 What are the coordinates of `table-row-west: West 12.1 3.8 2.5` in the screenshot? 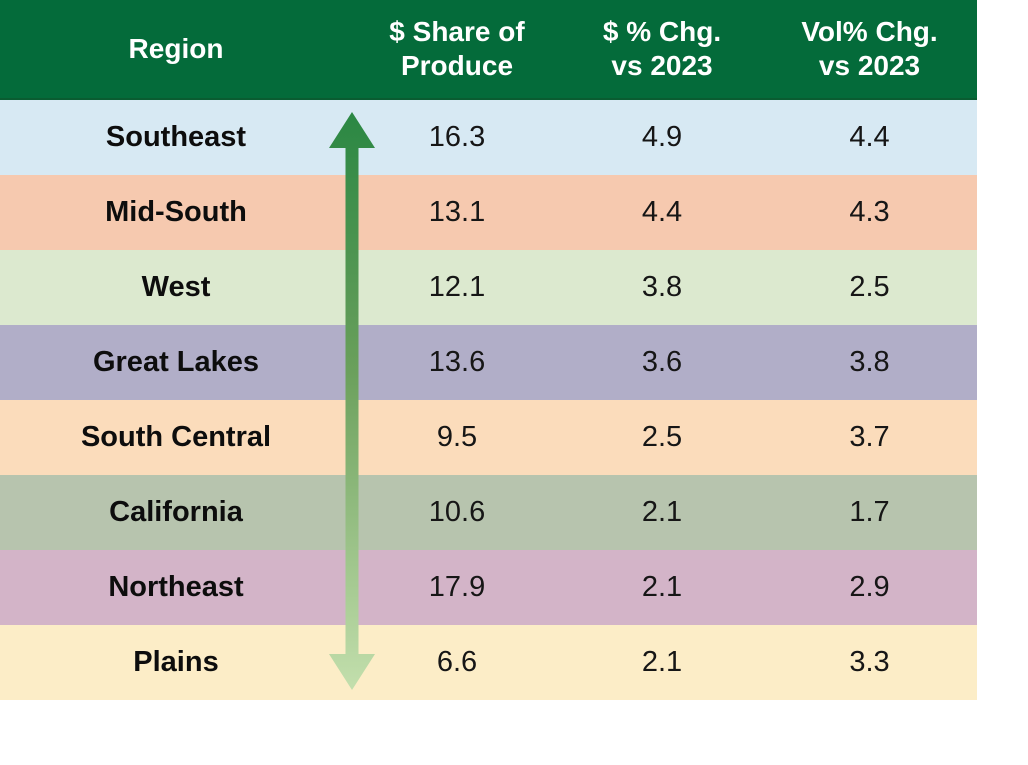 It's located at (488, 287).